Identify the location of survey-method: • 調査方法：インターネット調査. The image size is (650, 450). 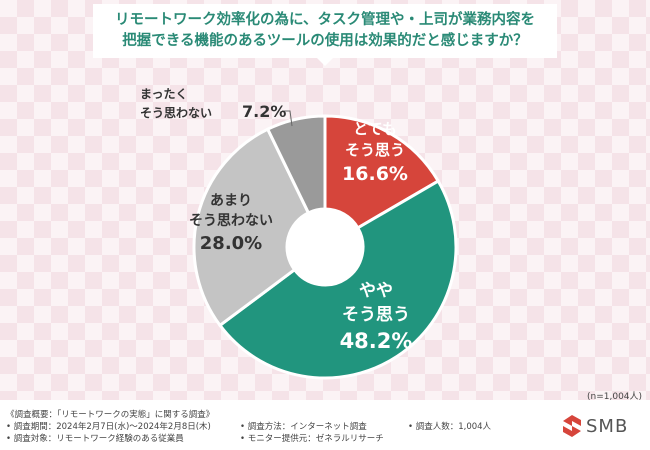
(303, 427).